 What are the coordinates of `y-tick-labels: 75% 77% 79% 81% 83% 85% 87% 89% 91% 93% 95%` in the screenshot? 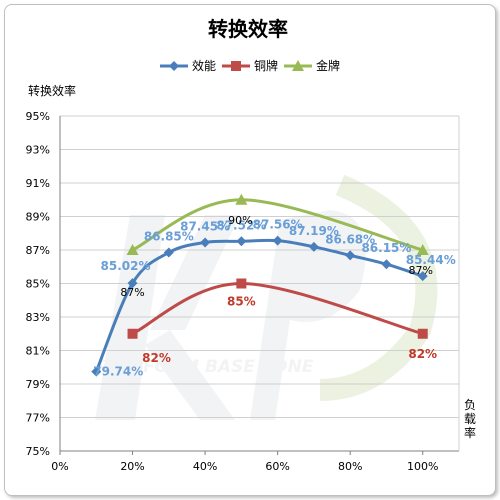 It's located at (38, 284).